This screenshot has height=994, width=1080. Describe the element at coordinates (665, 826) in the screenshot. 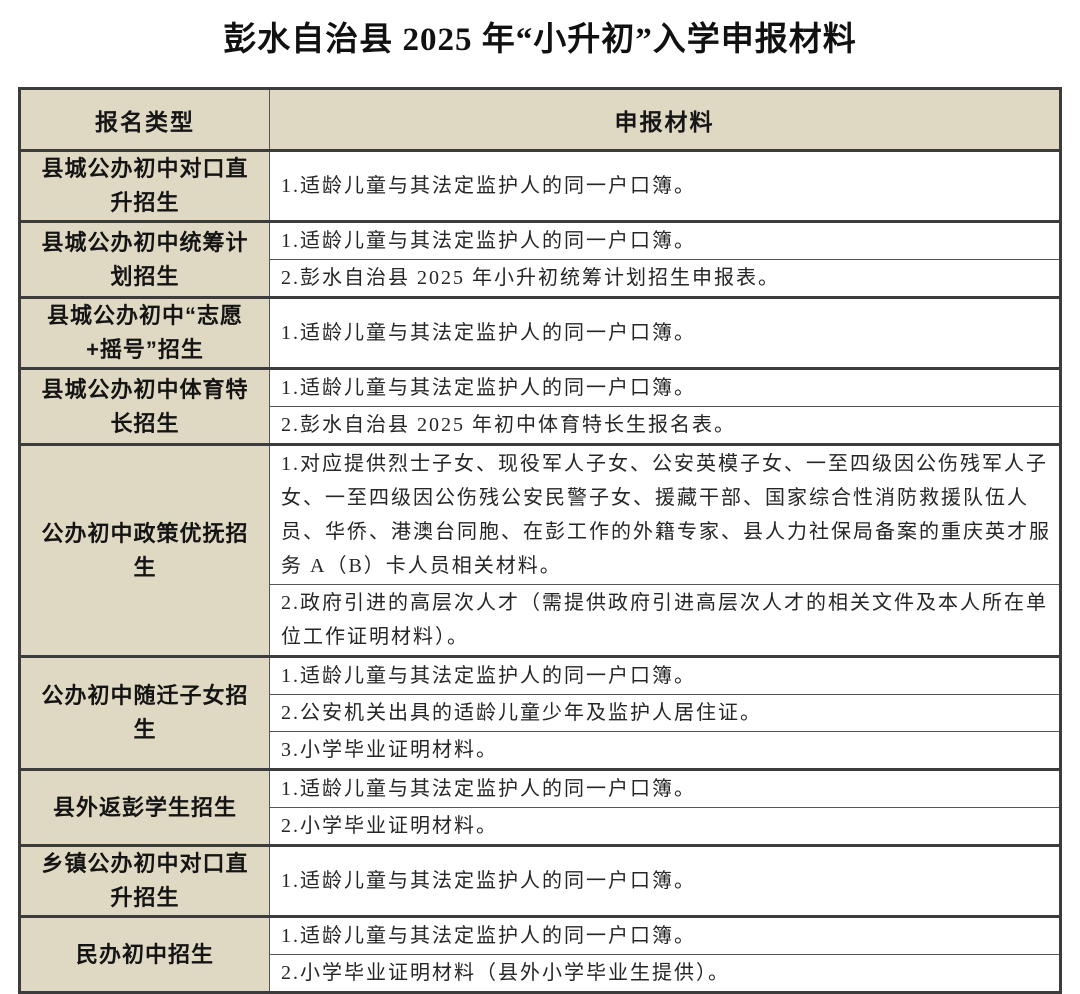

I see `material-cell: 2.小学毕业证明材料。` at that location.